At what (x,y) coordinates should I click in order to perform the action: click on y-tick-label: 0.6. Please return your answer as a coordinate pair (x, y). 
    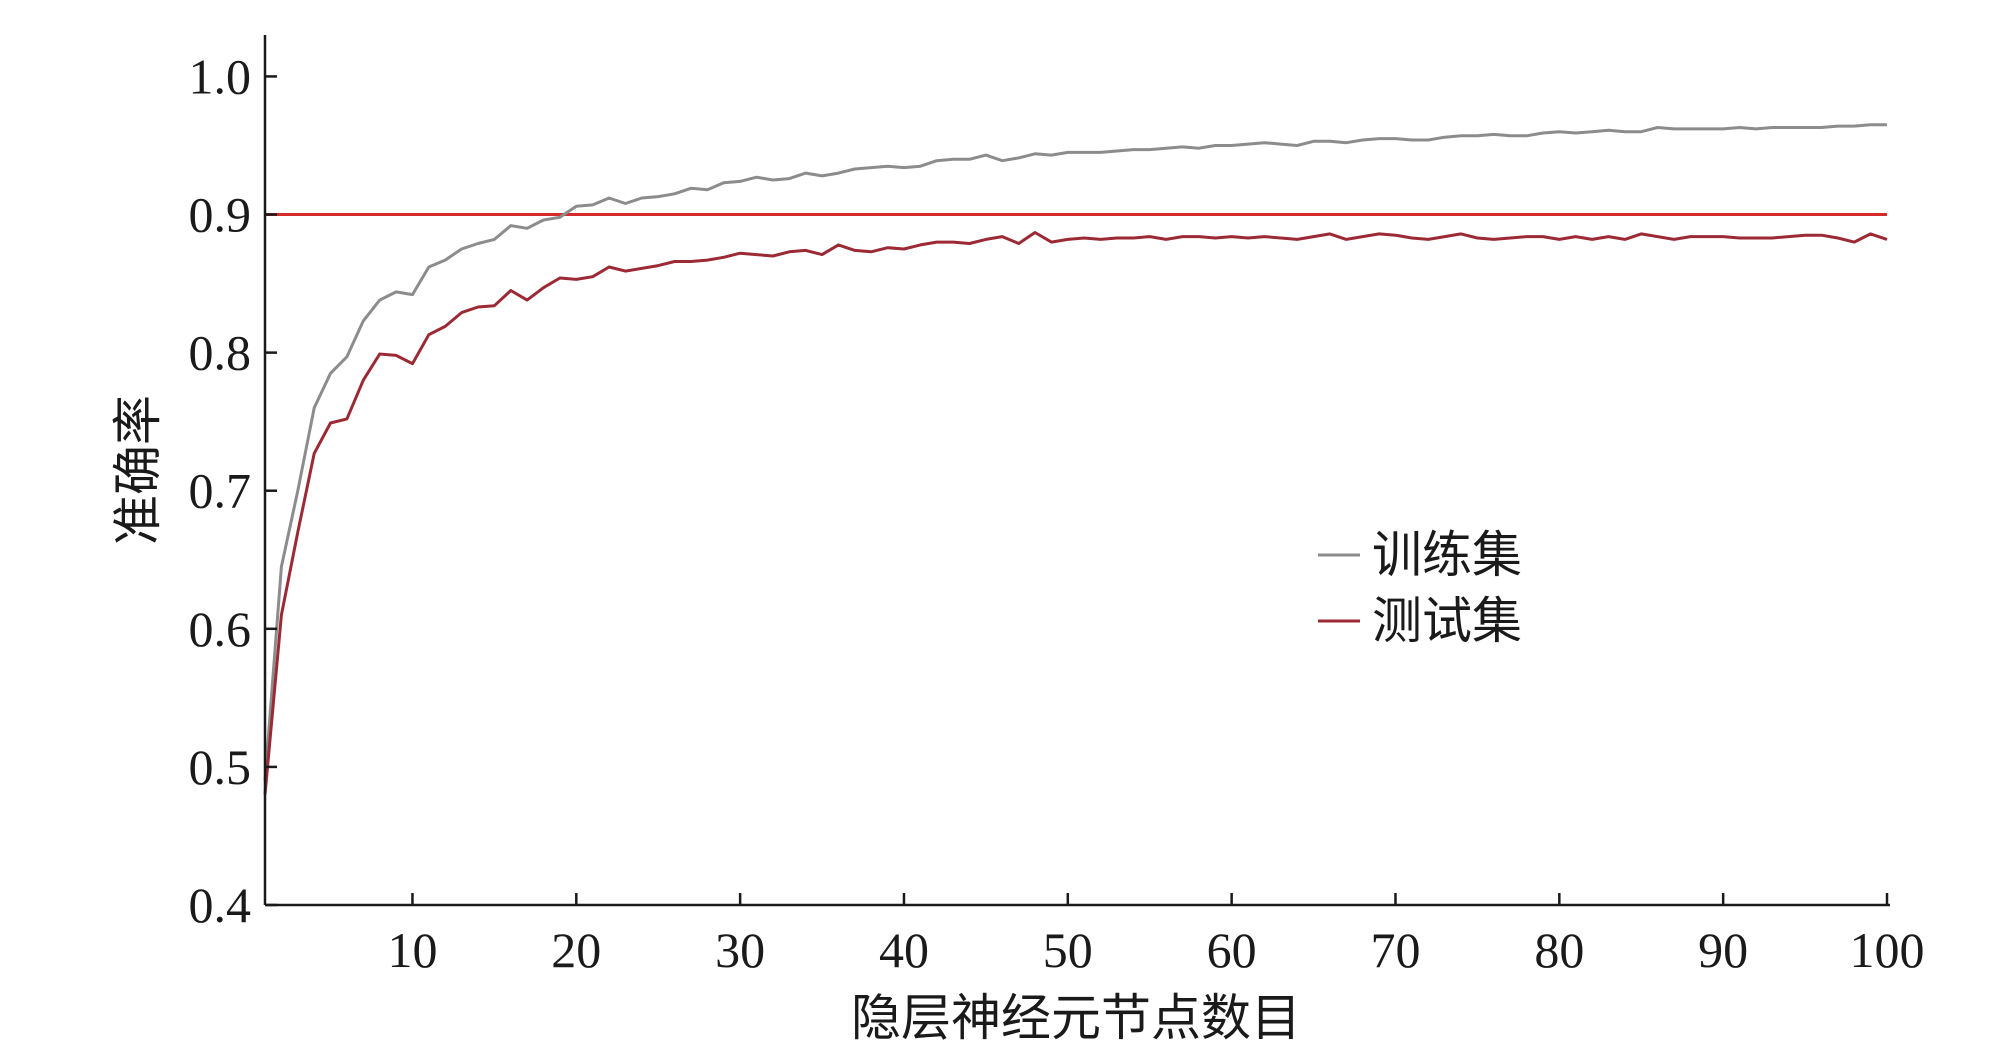
    Looking at the image, I should click on (220, 629).